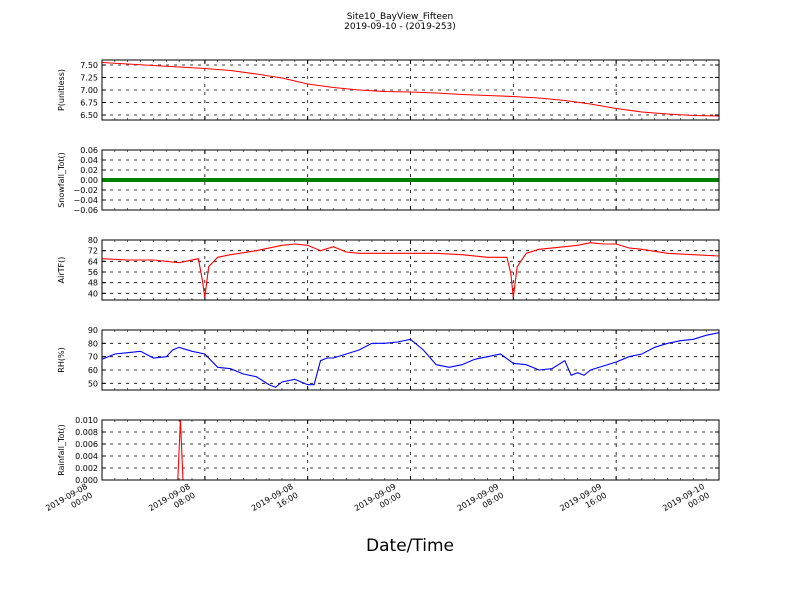  Describe the element at coordinates (172, 502) in the screenshot. I see `x-tick-label: 2019-09-0808:00` at that location.